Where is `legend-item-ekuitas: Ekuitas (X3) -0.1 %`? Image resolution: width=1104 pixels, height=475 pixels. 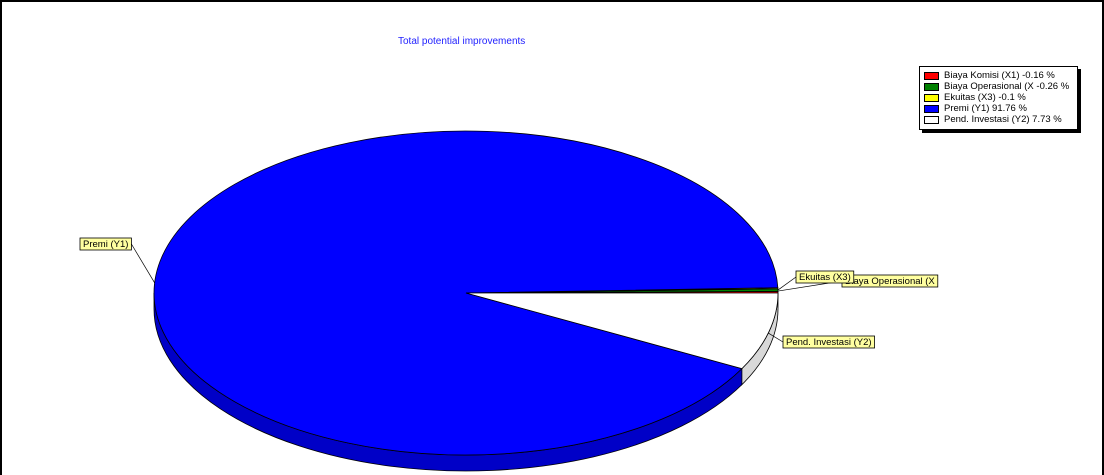
legend-item-ekuitas: Ekuitas (X3) -0.1 % is located at coordinates (975, 97).